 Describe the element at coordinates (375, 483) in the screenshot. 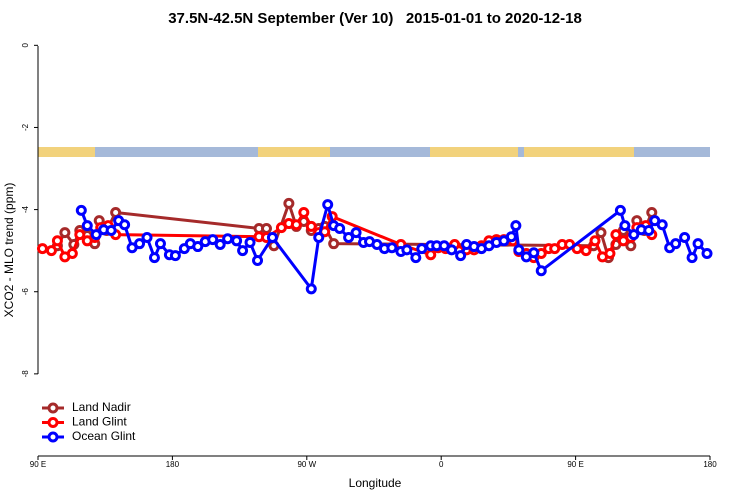

I see `x-axis-label: Longitude` at that location.